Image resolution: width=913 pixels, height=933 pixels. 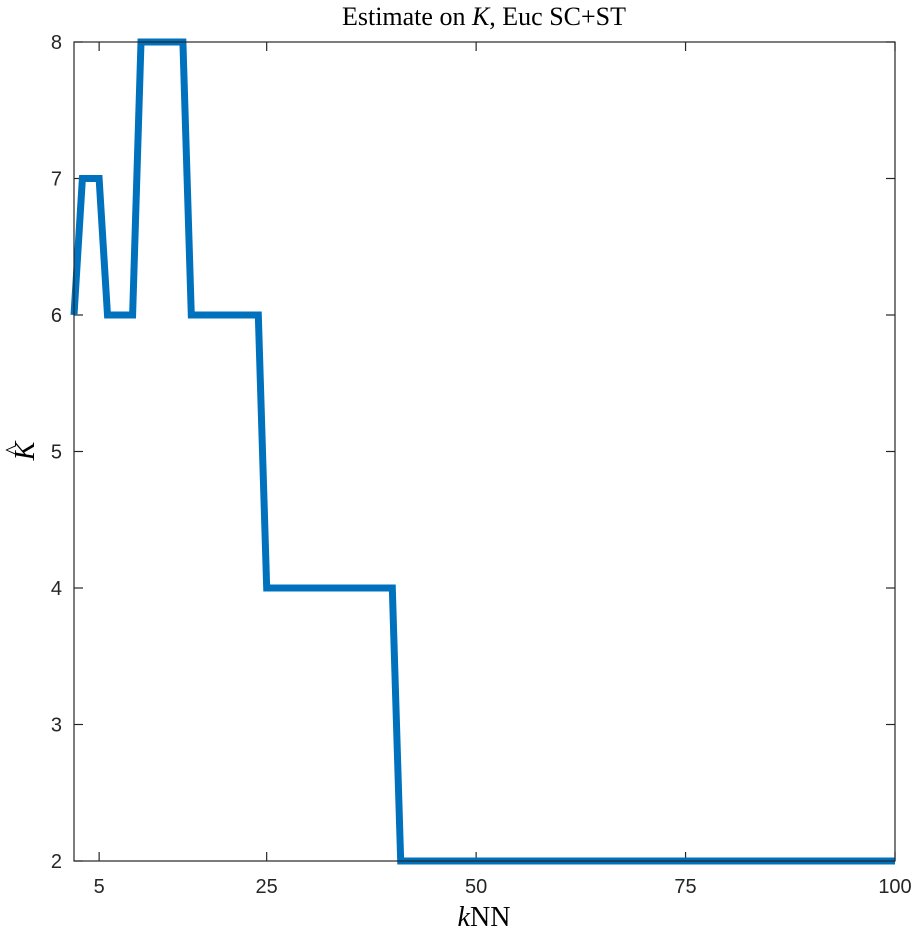 I want to click on chart-title-prefix: Estimate on, so click(x=407, y=16).